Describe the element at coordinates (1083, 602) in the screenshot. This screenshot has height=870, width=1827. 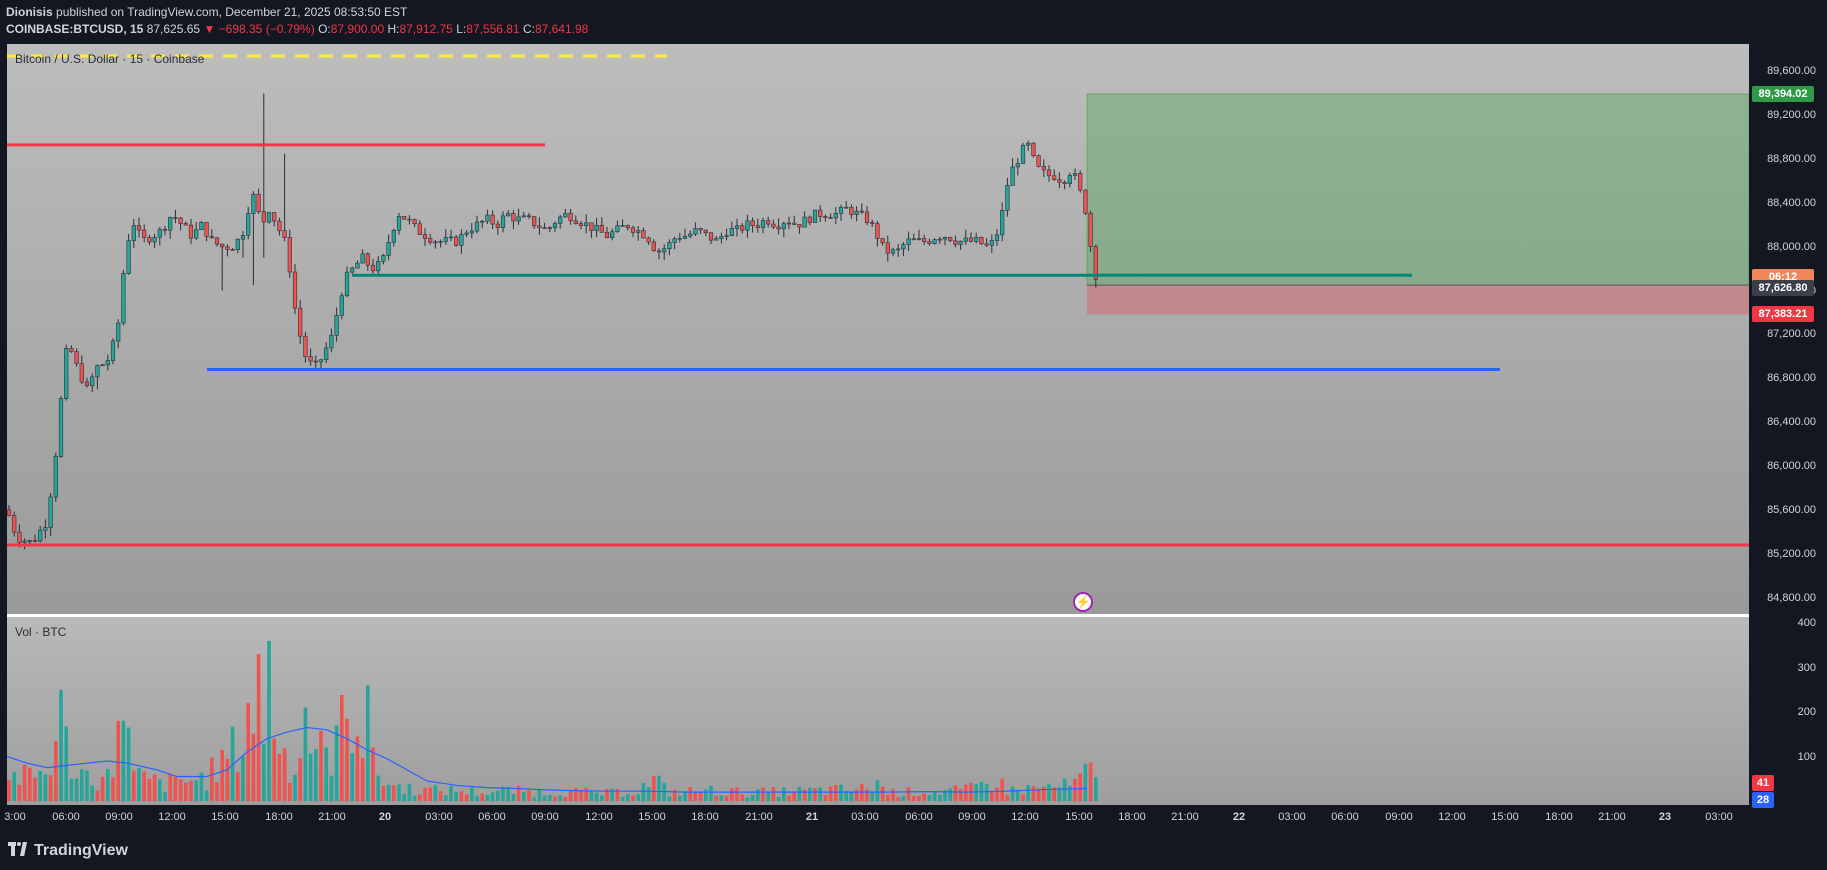
I see `lightning-event-icon: ⚡` at that location.